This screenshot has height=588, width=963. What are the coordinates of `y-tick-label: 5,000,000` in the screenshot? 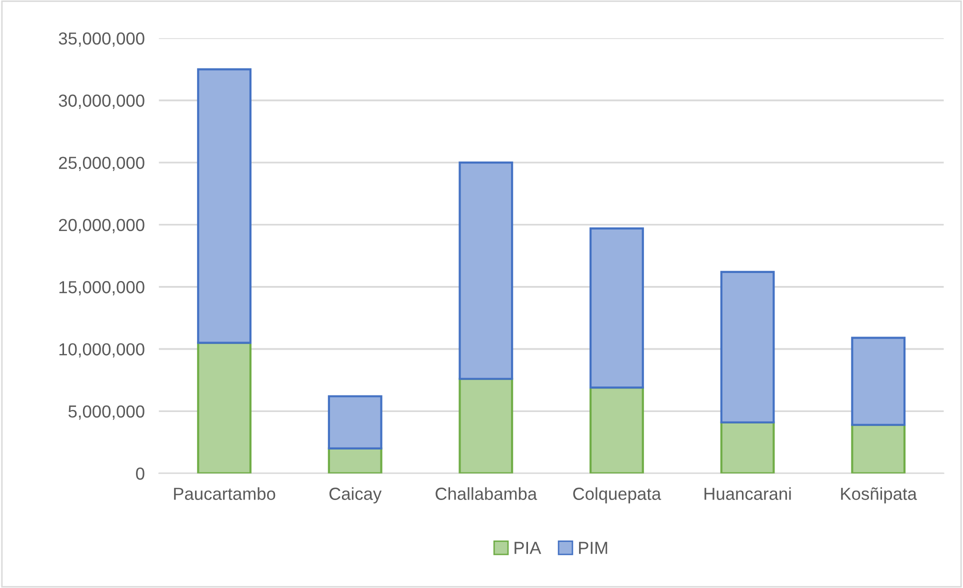 It's located at (106, 412).